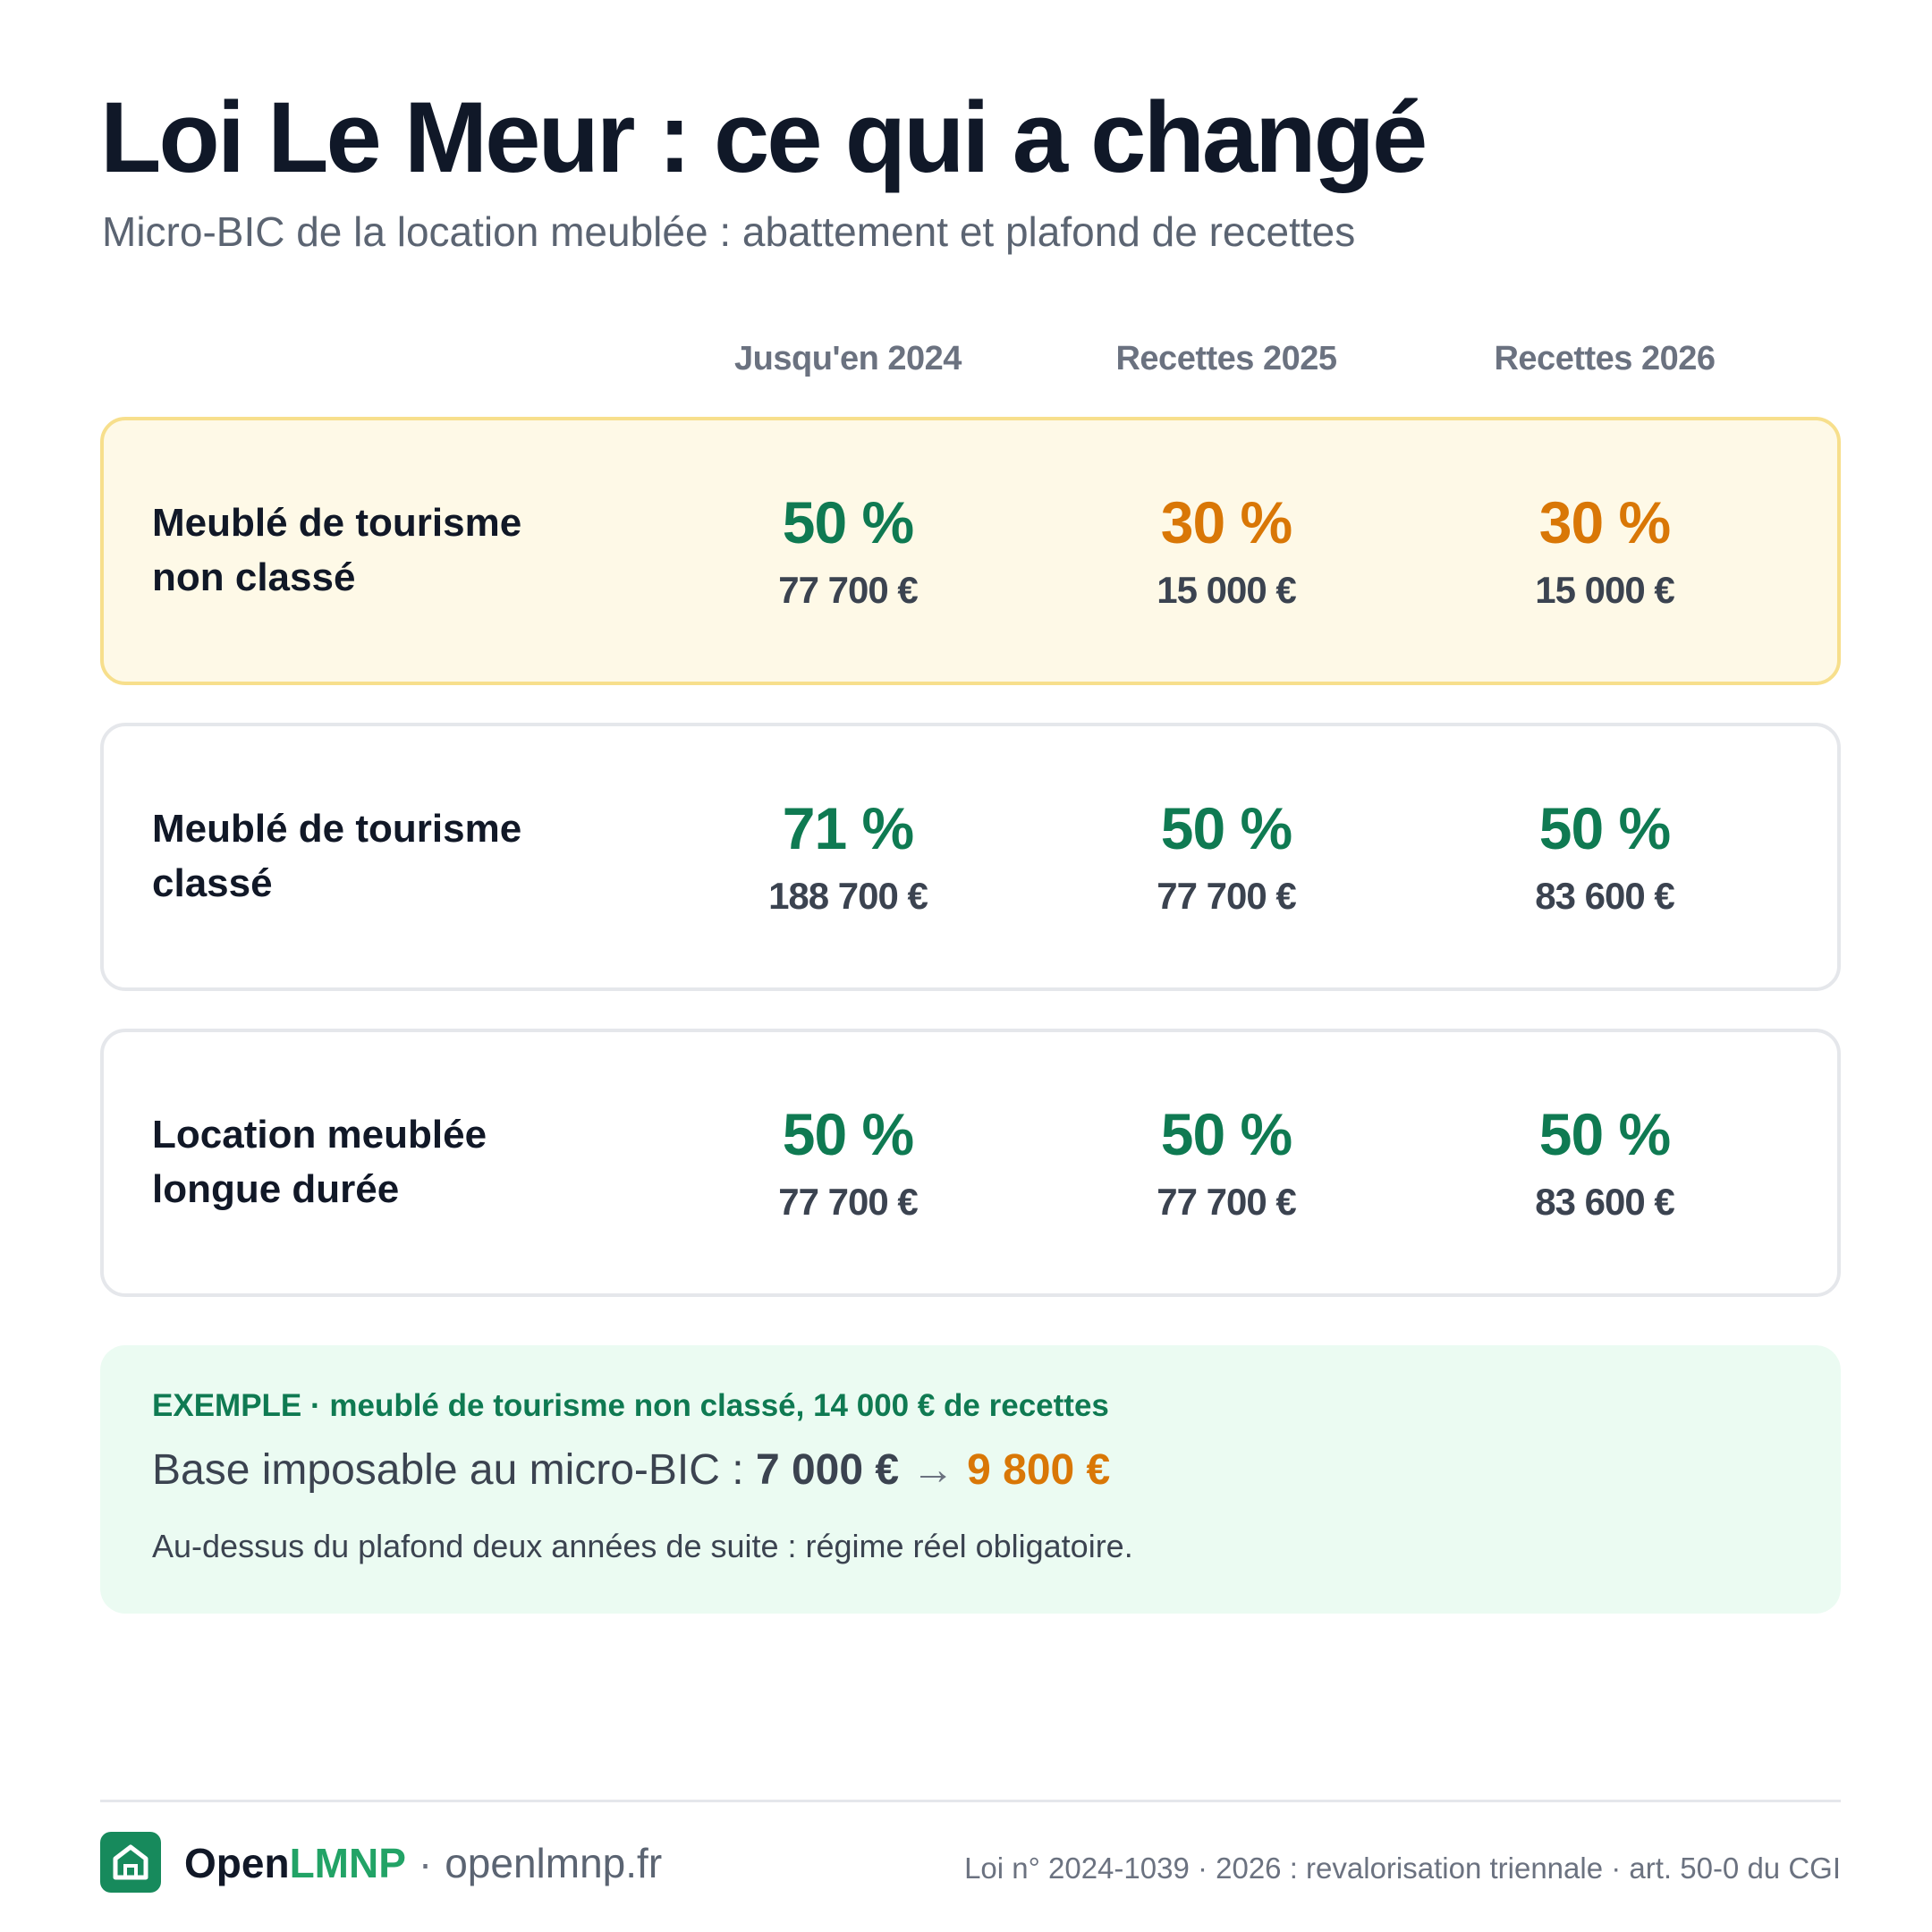 The height and width of the screenshot is (1932, 1932). Describe the element at coordinates (848, 358) in the screenshot. I see `column-header-2024: Jusqu'en 2024` at that location.